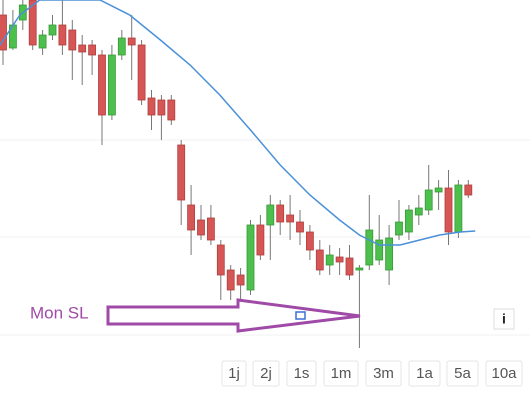 The width and height of the screenshot is (530, 401). I want to click on info-icon: i, so click(504, 319).